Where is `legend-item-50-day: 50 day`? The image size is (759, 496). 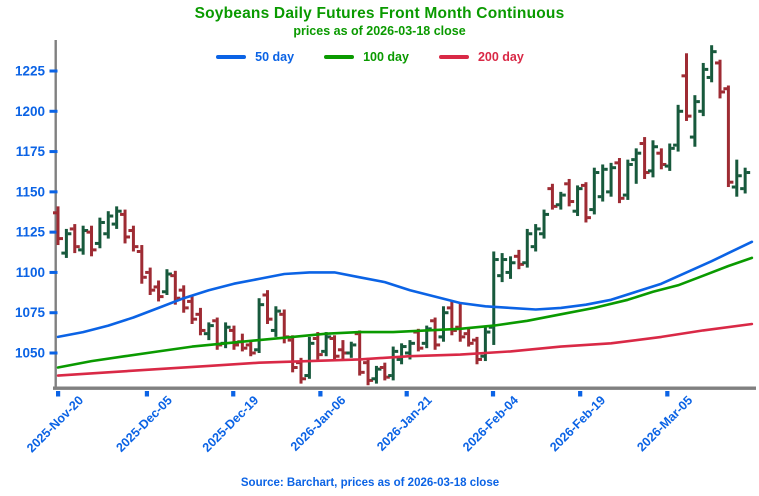 legend-item-50-day: 50 day is located at coordinates (255, 57).